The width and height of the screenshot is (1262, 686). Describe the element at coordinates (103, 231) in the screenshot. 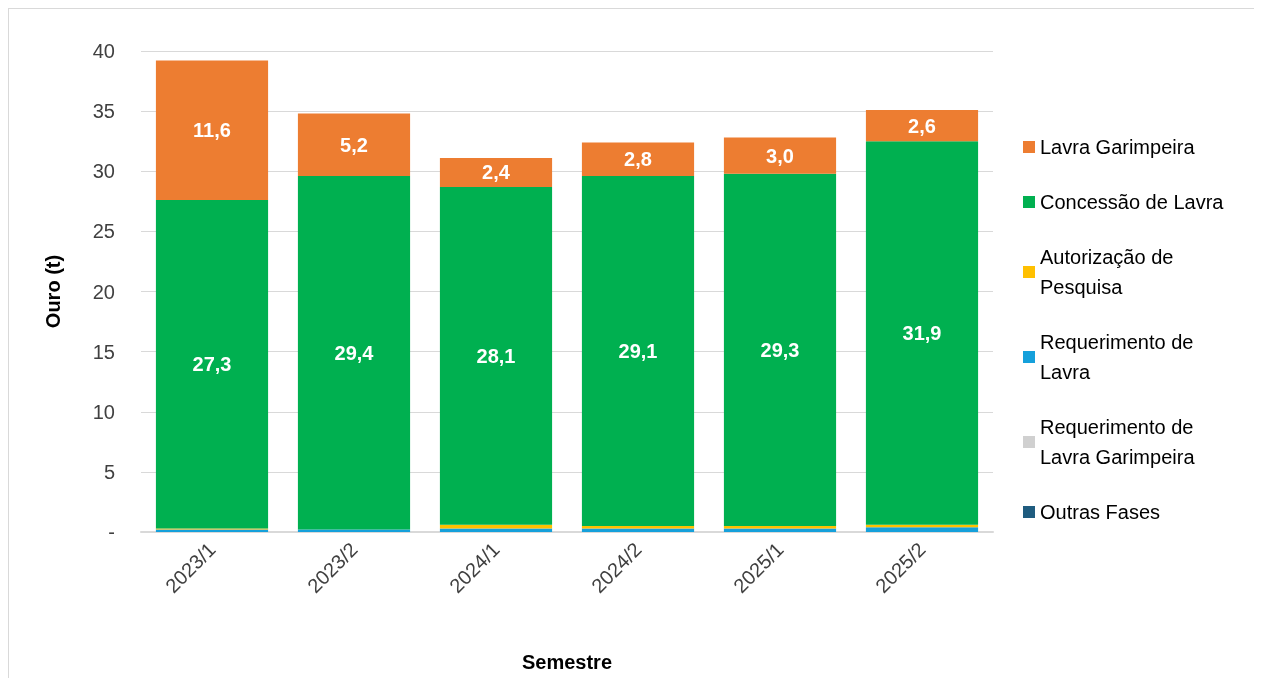

I see `y-tick-label: 25` at that location.